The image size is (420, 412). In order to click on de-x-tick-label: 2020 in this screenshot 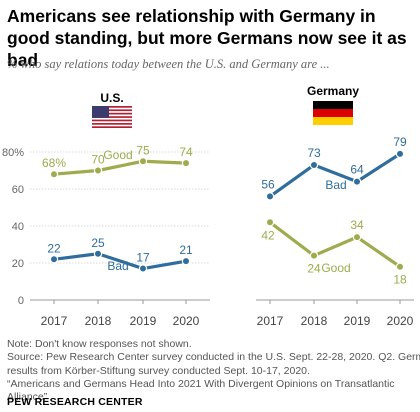, I will do `click(400, 321)`.